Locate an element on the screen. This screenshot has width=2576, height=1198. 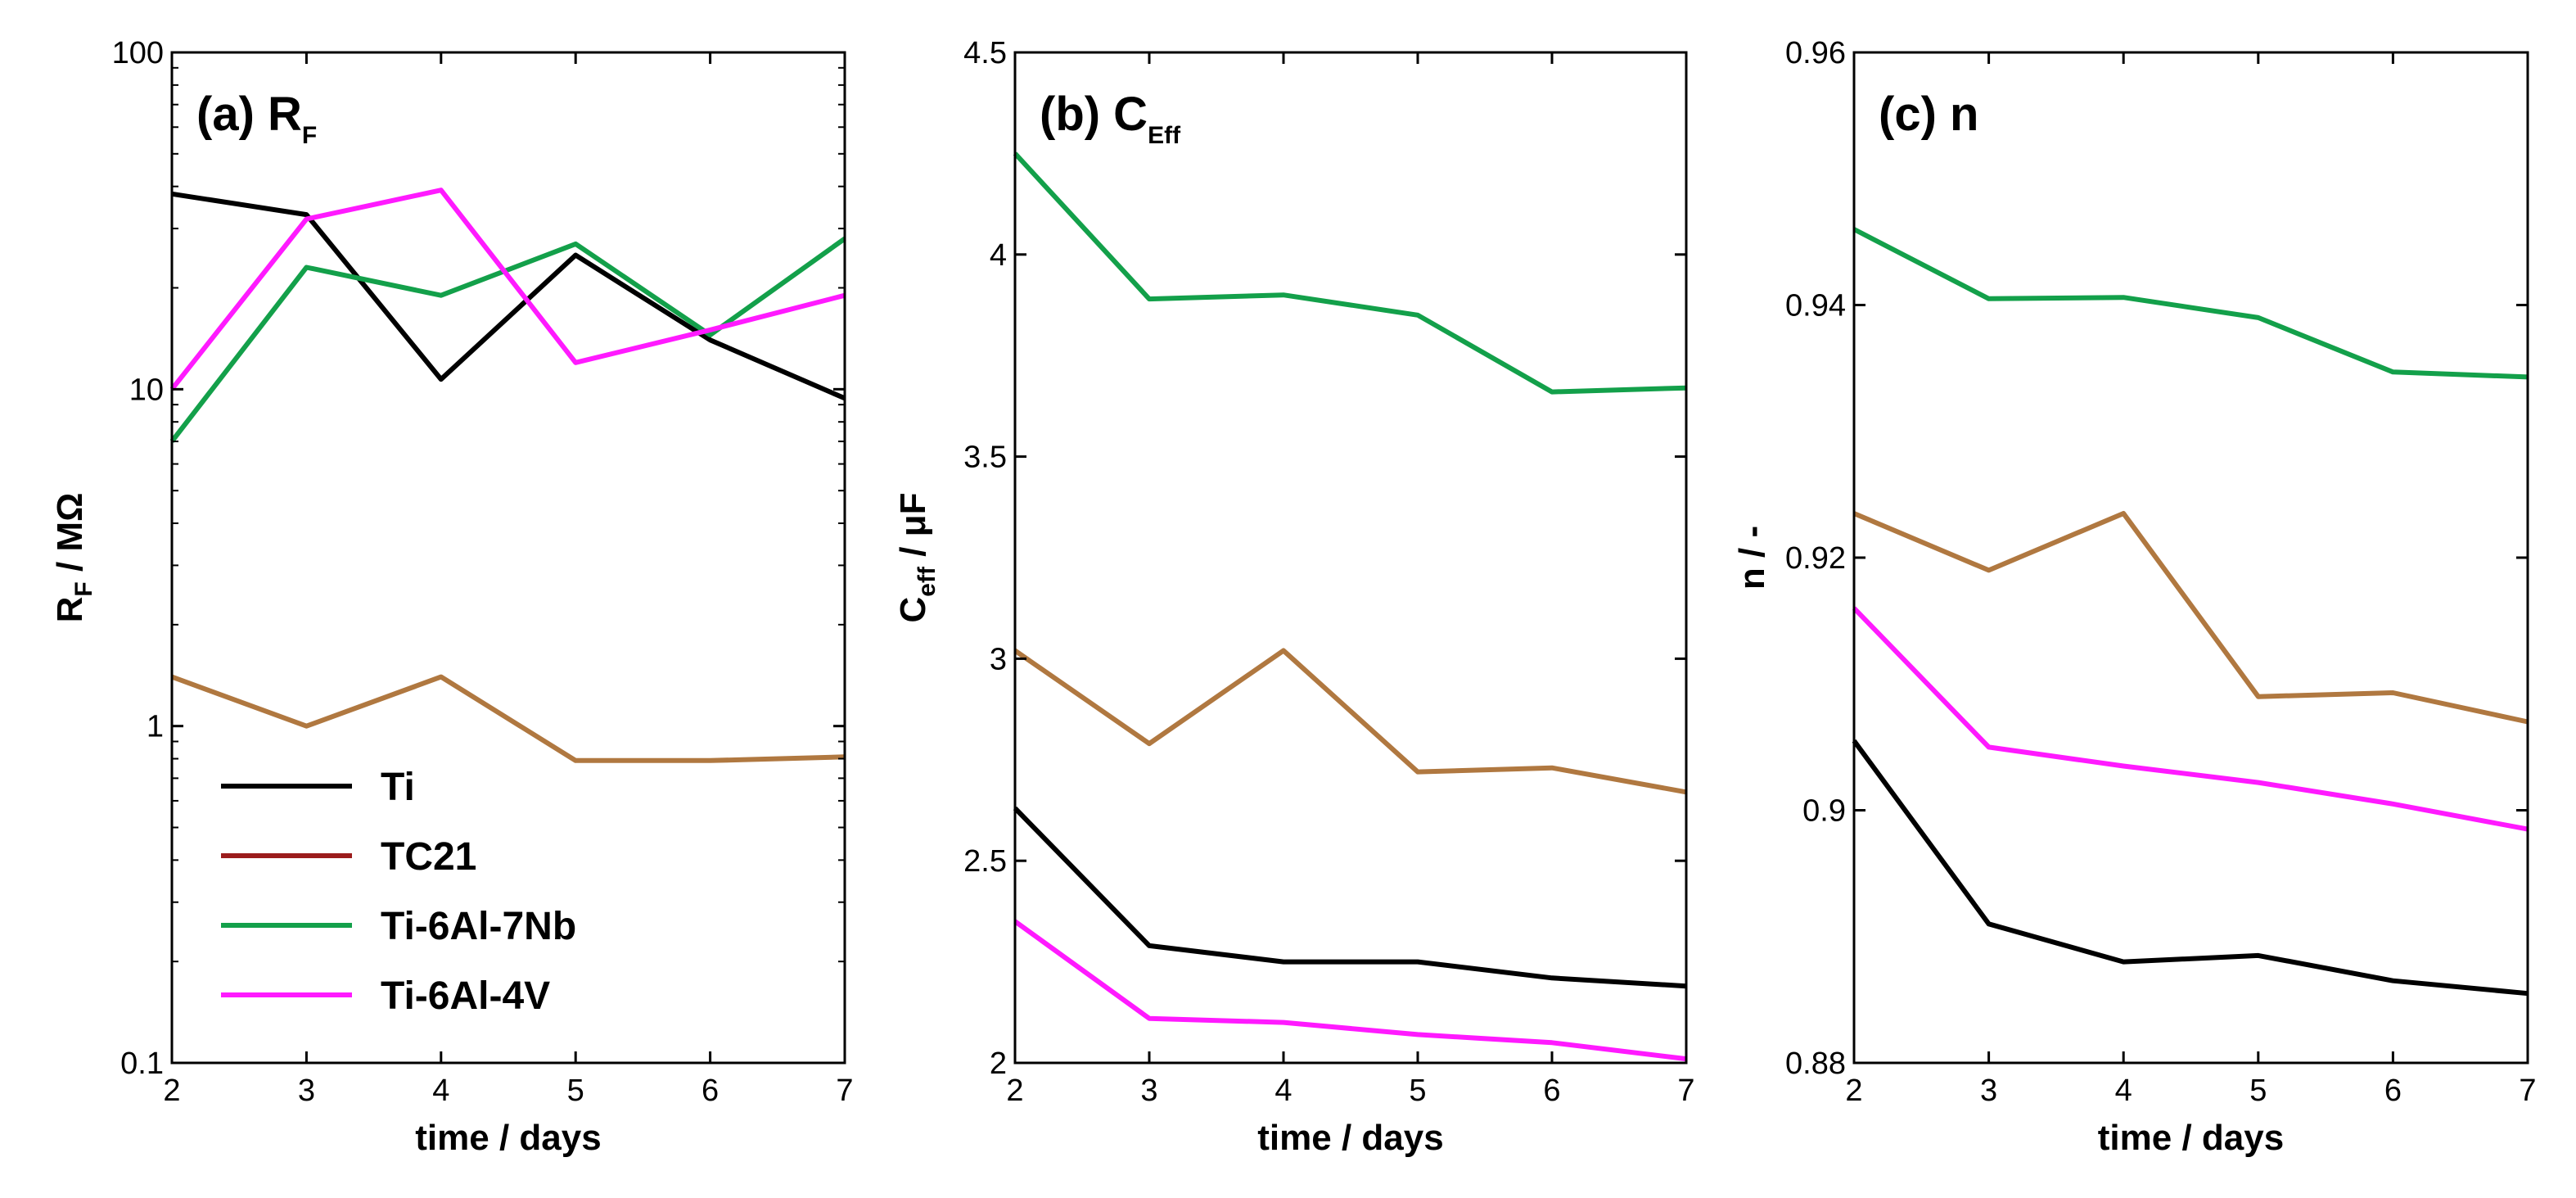
y-axis-label: n / - is located at coordinates (1752, 558).